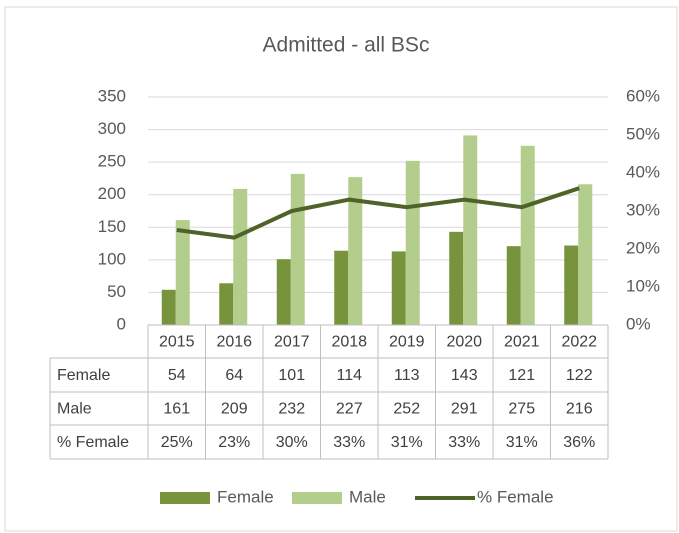 This screenshot has width=679, height=533. I want to click on table-cell: 23%, so click(234, 442).